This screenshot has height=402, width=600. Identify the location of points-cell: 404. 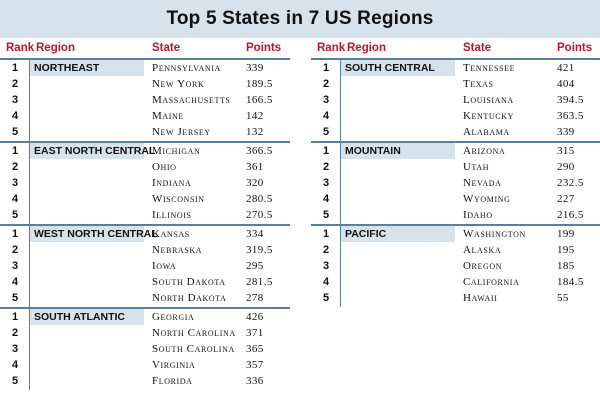
(566, 84).